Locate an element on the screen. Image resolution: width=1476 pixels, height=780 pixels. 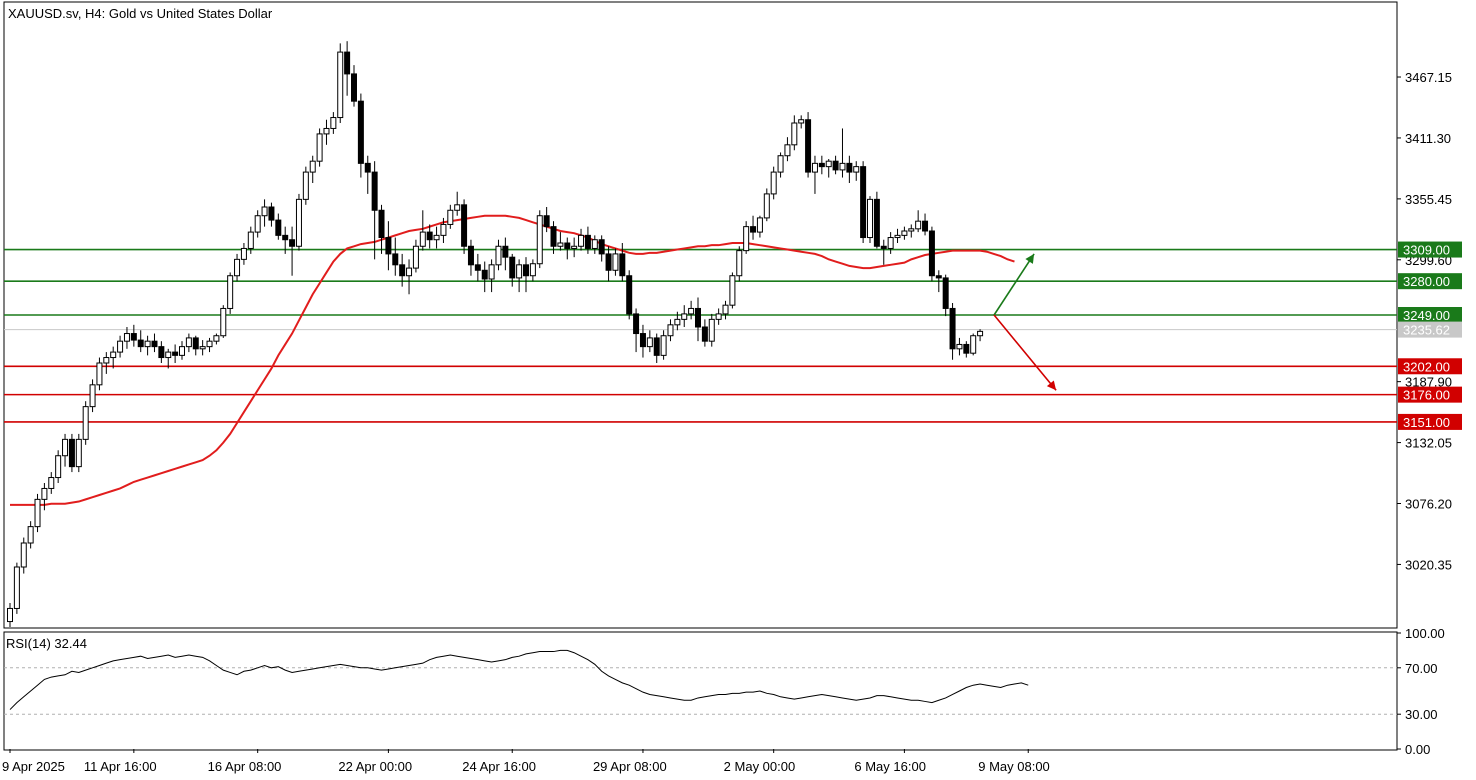
arrow-up-line is located at coordinates (1014, 284).